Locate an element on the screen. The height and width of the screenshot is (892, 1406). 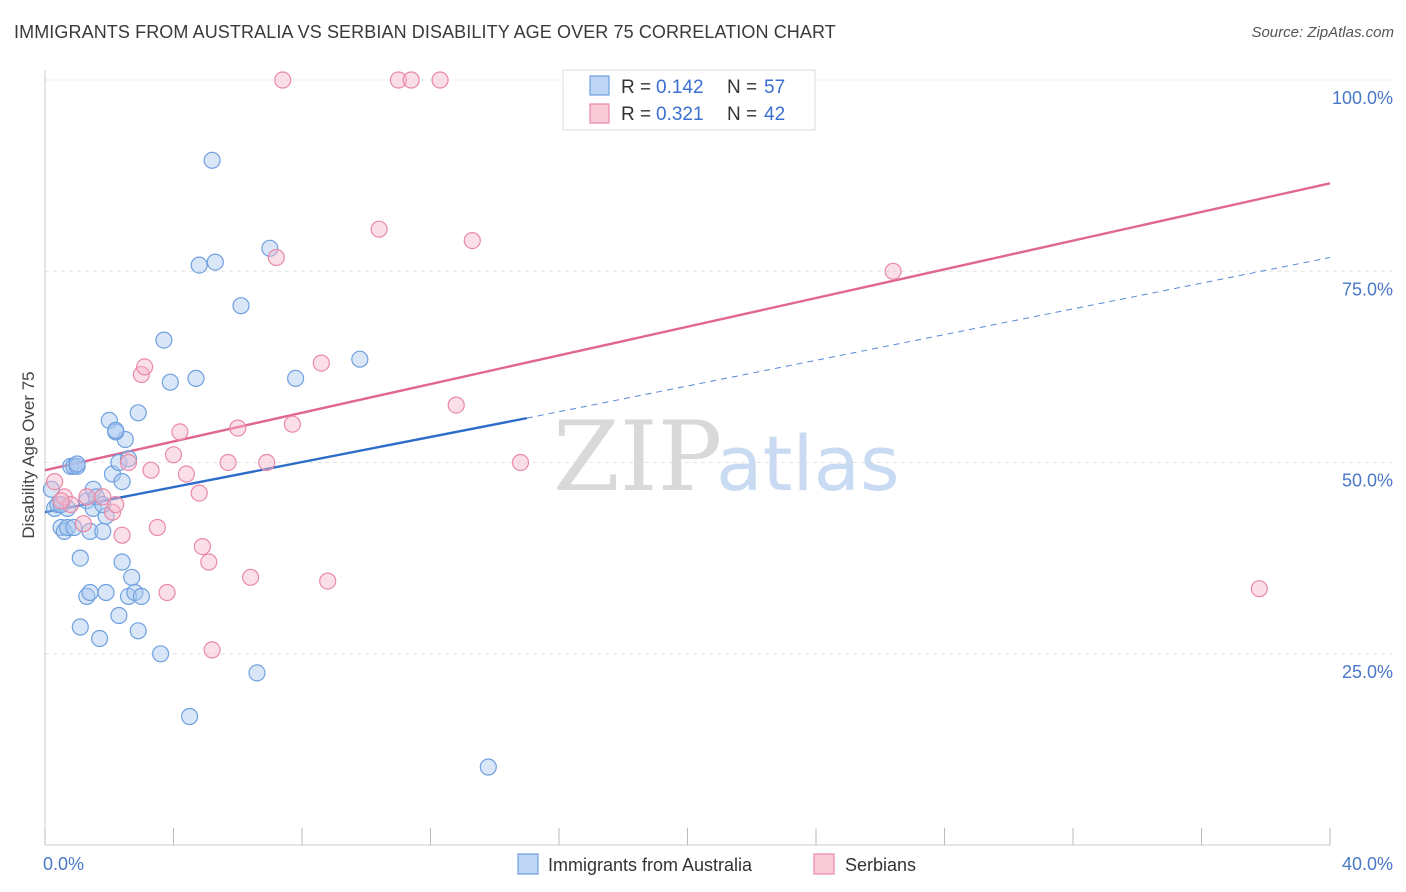
bottom-legend-swatch-australia is located at coordinates (528, 864).